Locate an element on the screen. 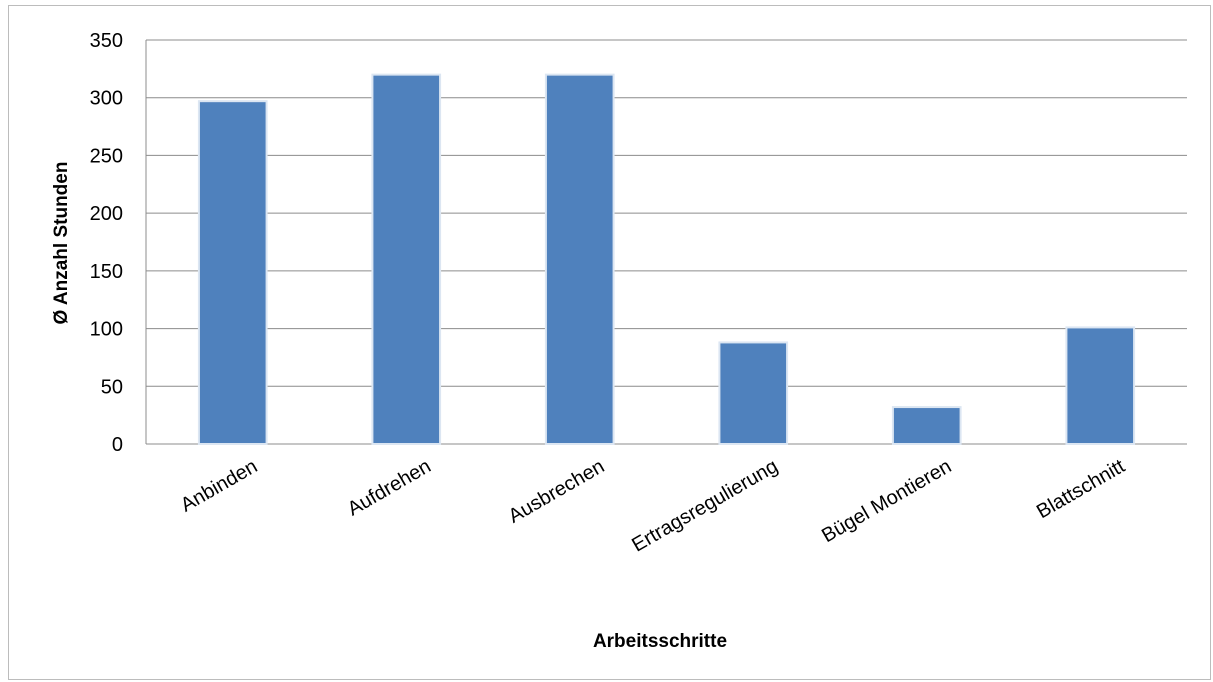  bar-anbinden is located at coordinates (232, 272).